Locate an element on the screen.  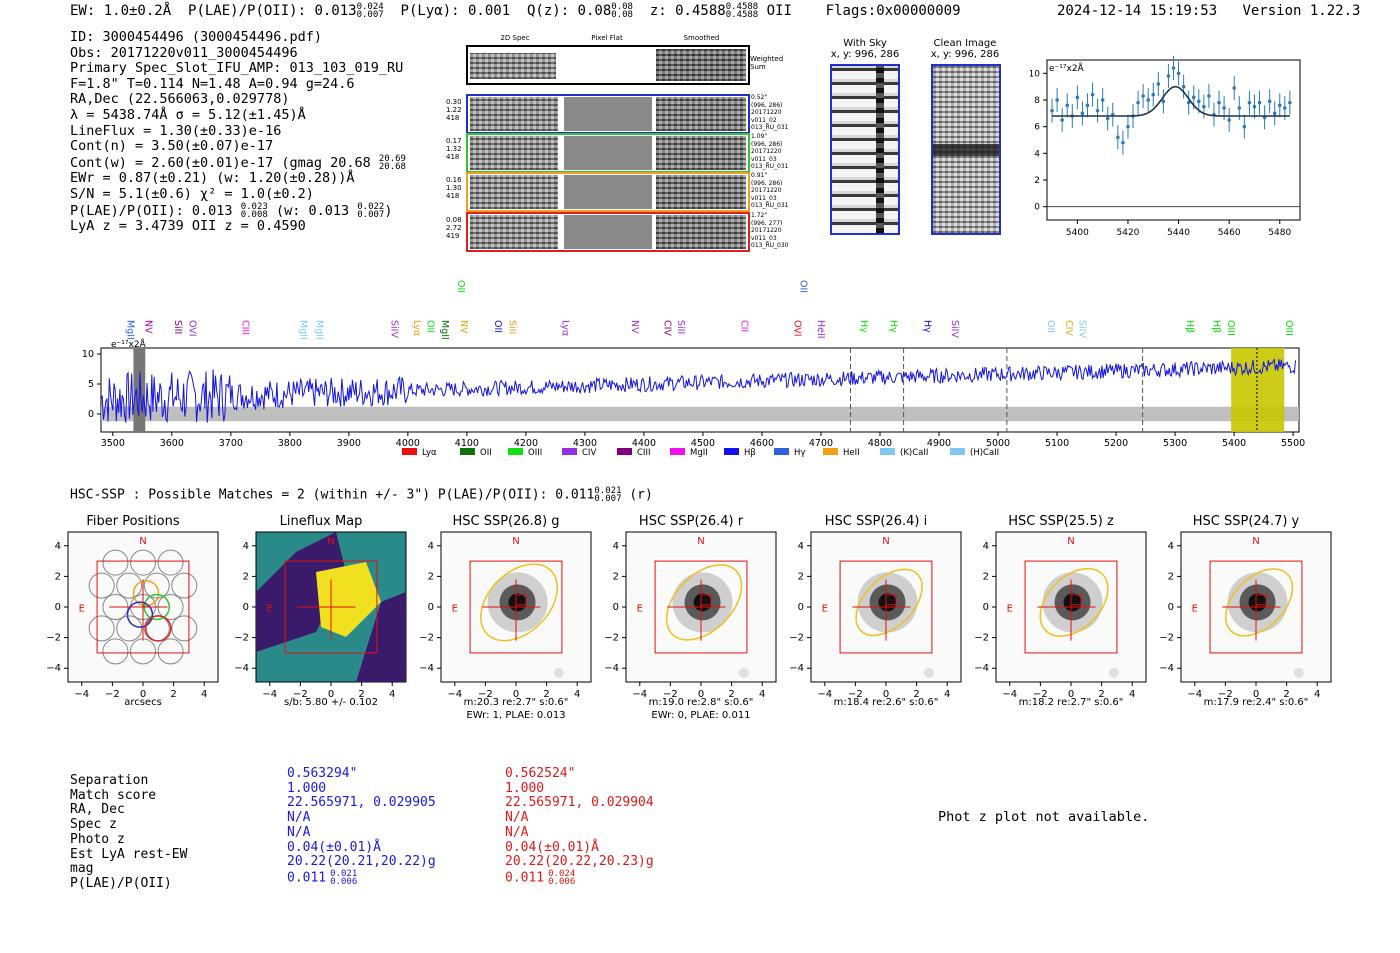
spec2d-row-right-value: 013_RU_030 is located at coordinates (770, 245).